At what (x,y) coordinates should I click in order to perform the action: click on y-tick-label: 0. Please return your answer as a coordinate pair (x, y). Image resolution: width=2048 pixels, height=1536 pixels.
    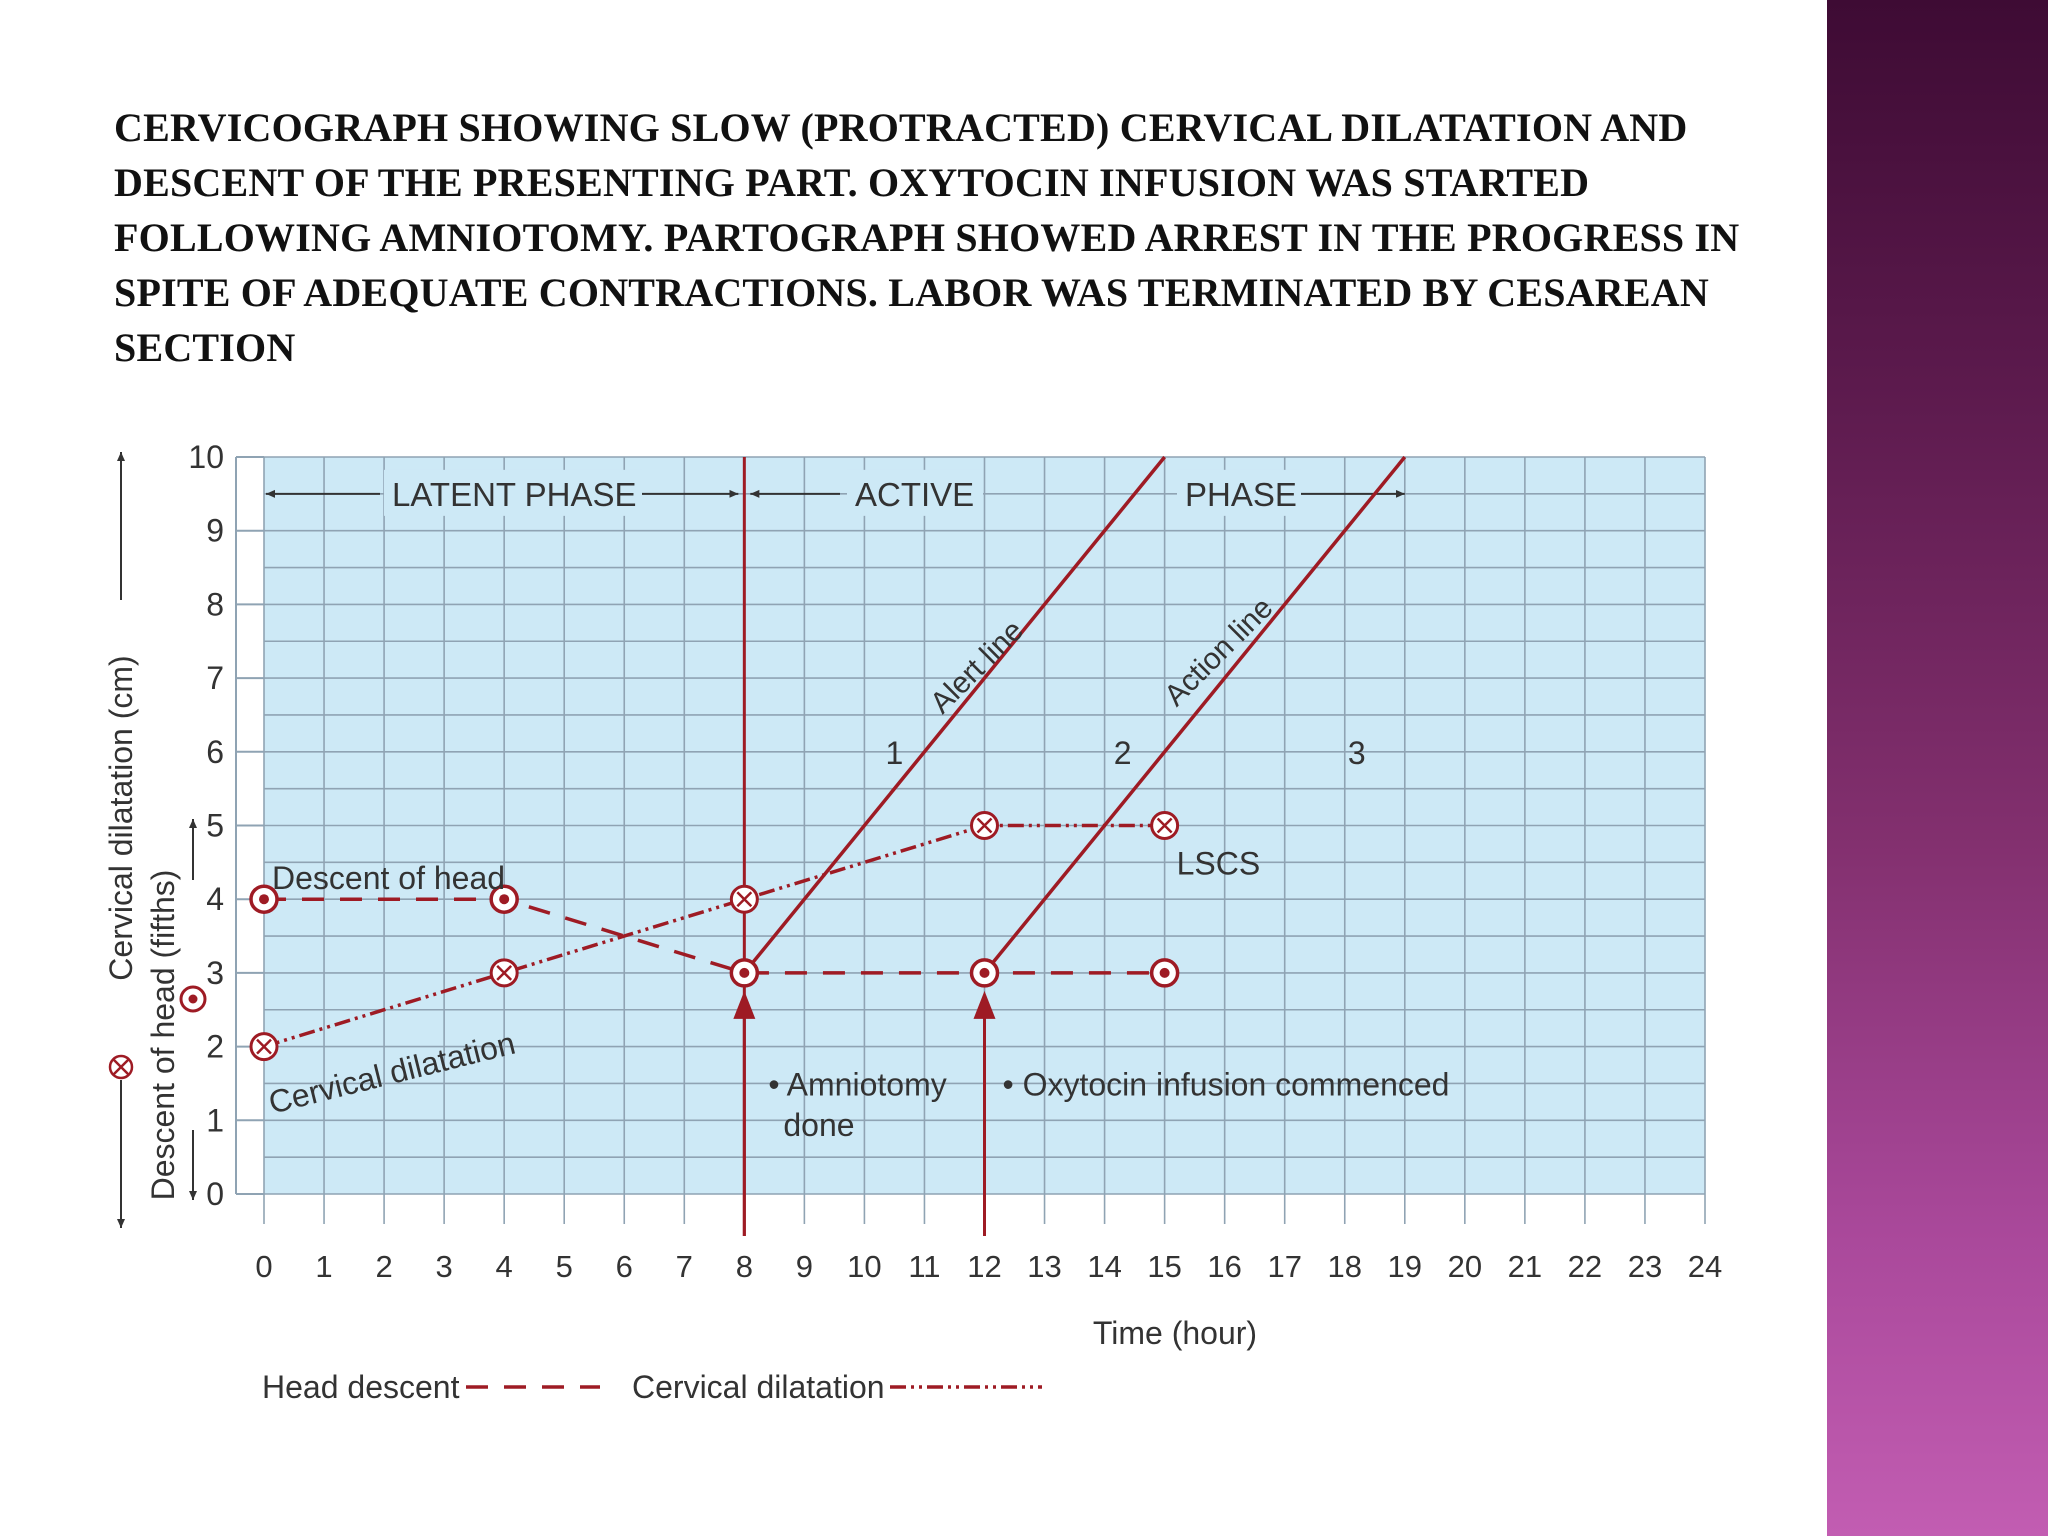
    Looking at the image, I should click on (215, 1194).